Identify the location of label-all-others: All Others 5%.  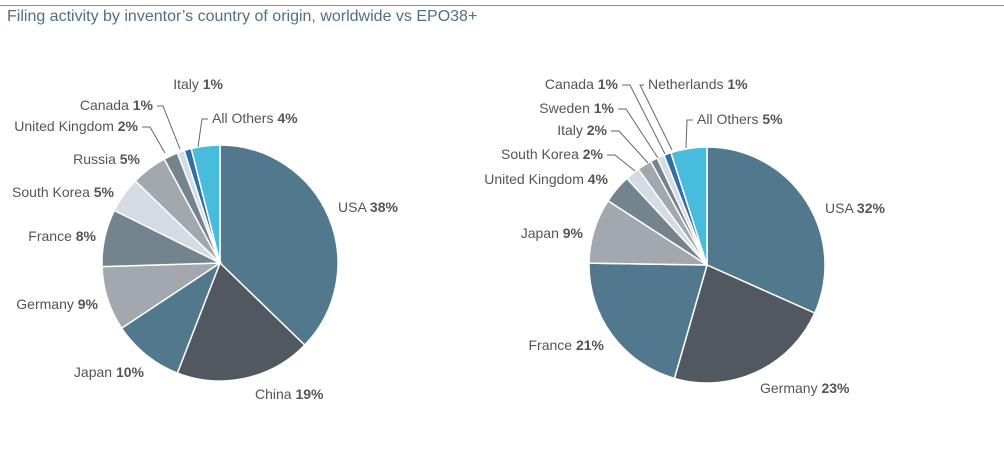
(740, 119).